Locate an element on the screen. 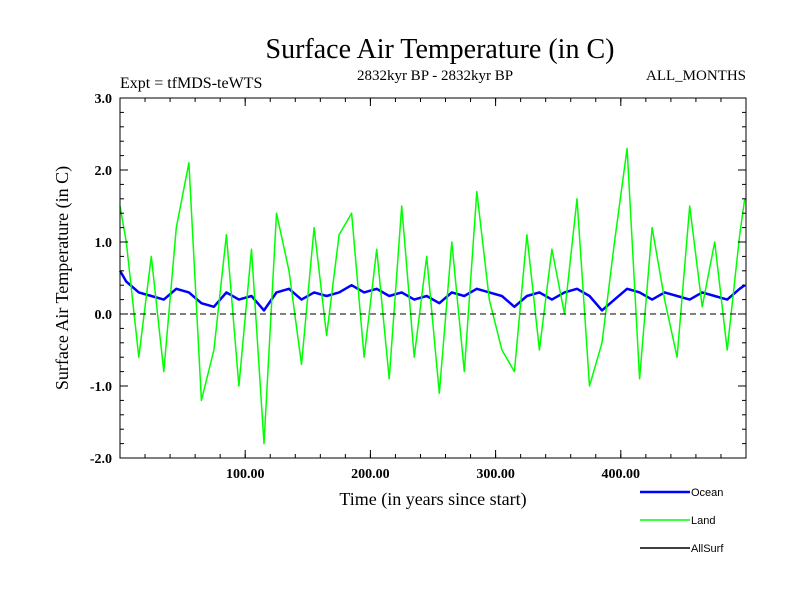 This screenshot has height=600, width=800. y-tick-label: -1.0 is located at coordinates (101, 387).